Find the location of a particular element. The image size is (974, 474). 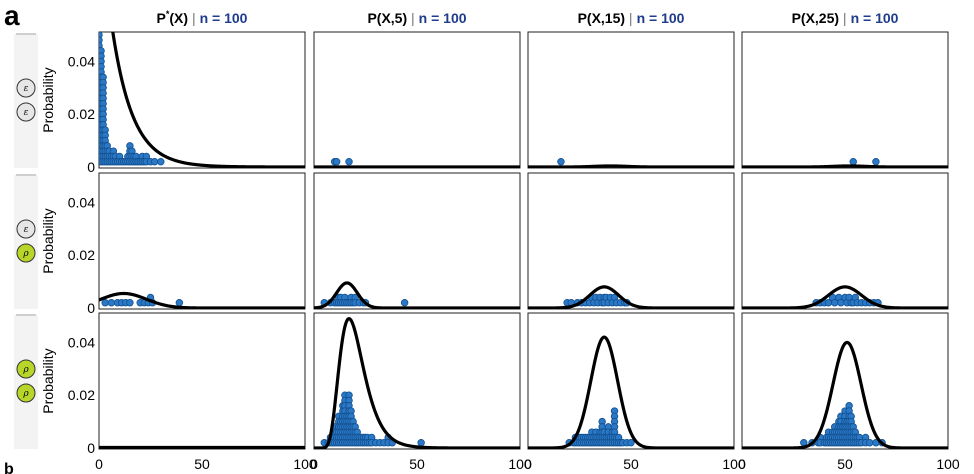

column-title: P*(X) | n = 100 is located at coordinates (202, 17).